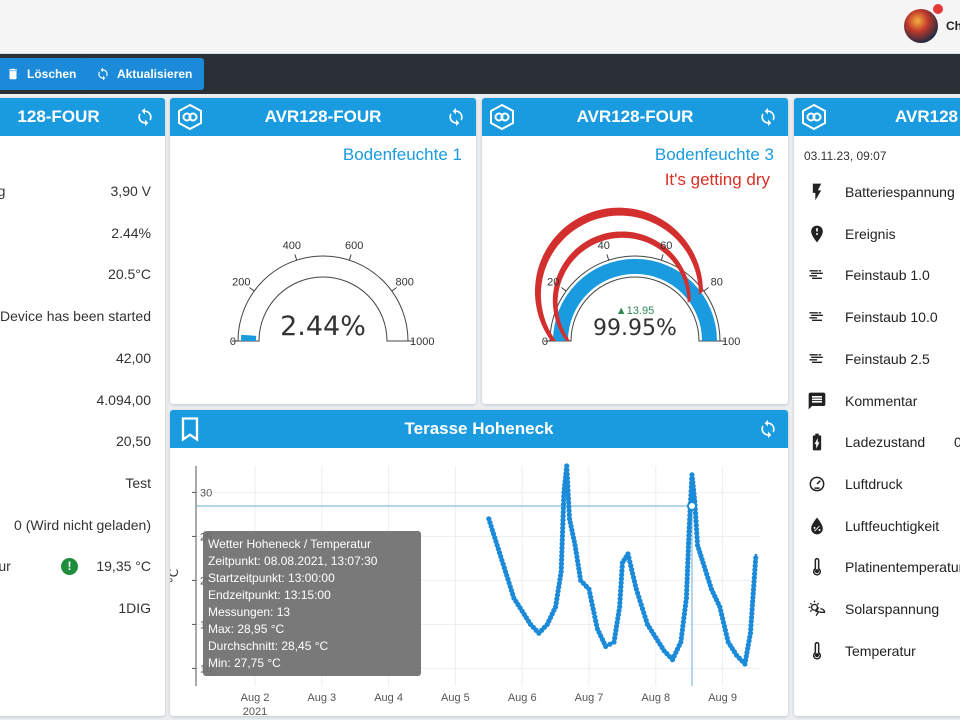  I want to click on last-update-timestamp: 03.11.23, 09:07, so click(845, 156).